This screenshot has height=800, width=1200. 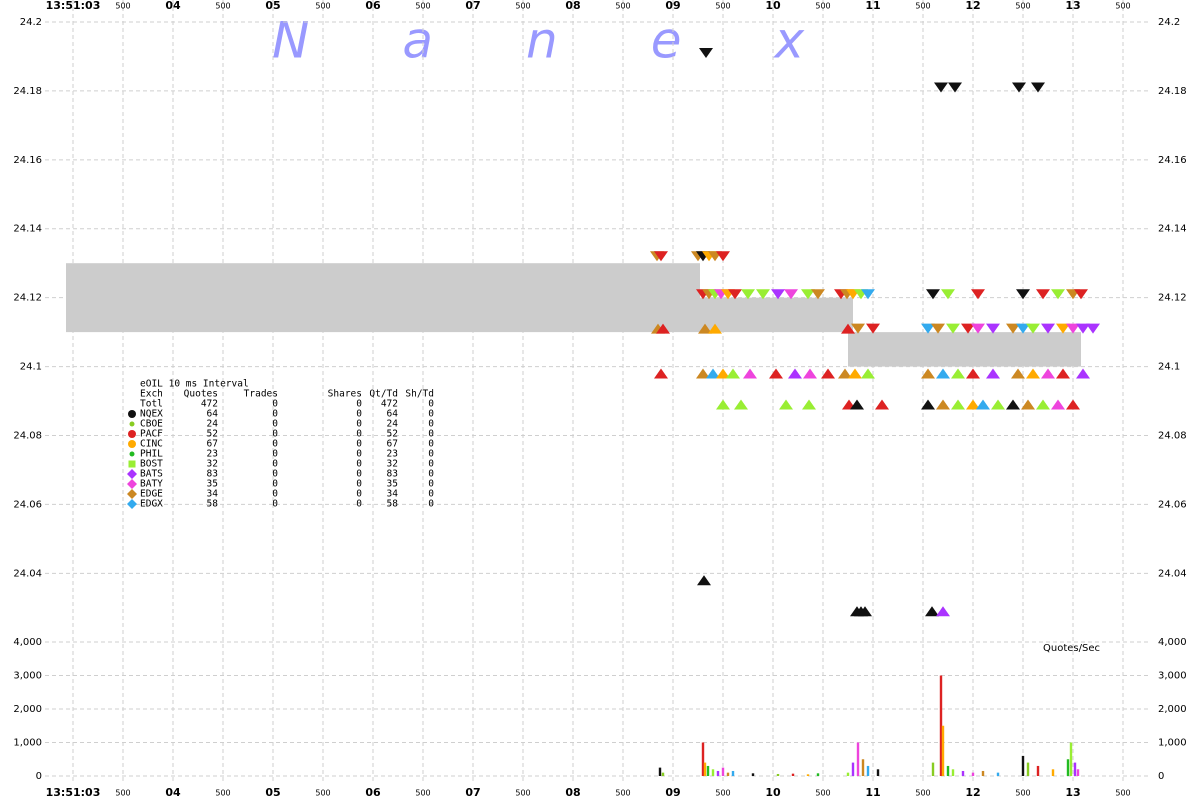 I want to click on legend-cell: CBOE, so click(x=151, y=424).